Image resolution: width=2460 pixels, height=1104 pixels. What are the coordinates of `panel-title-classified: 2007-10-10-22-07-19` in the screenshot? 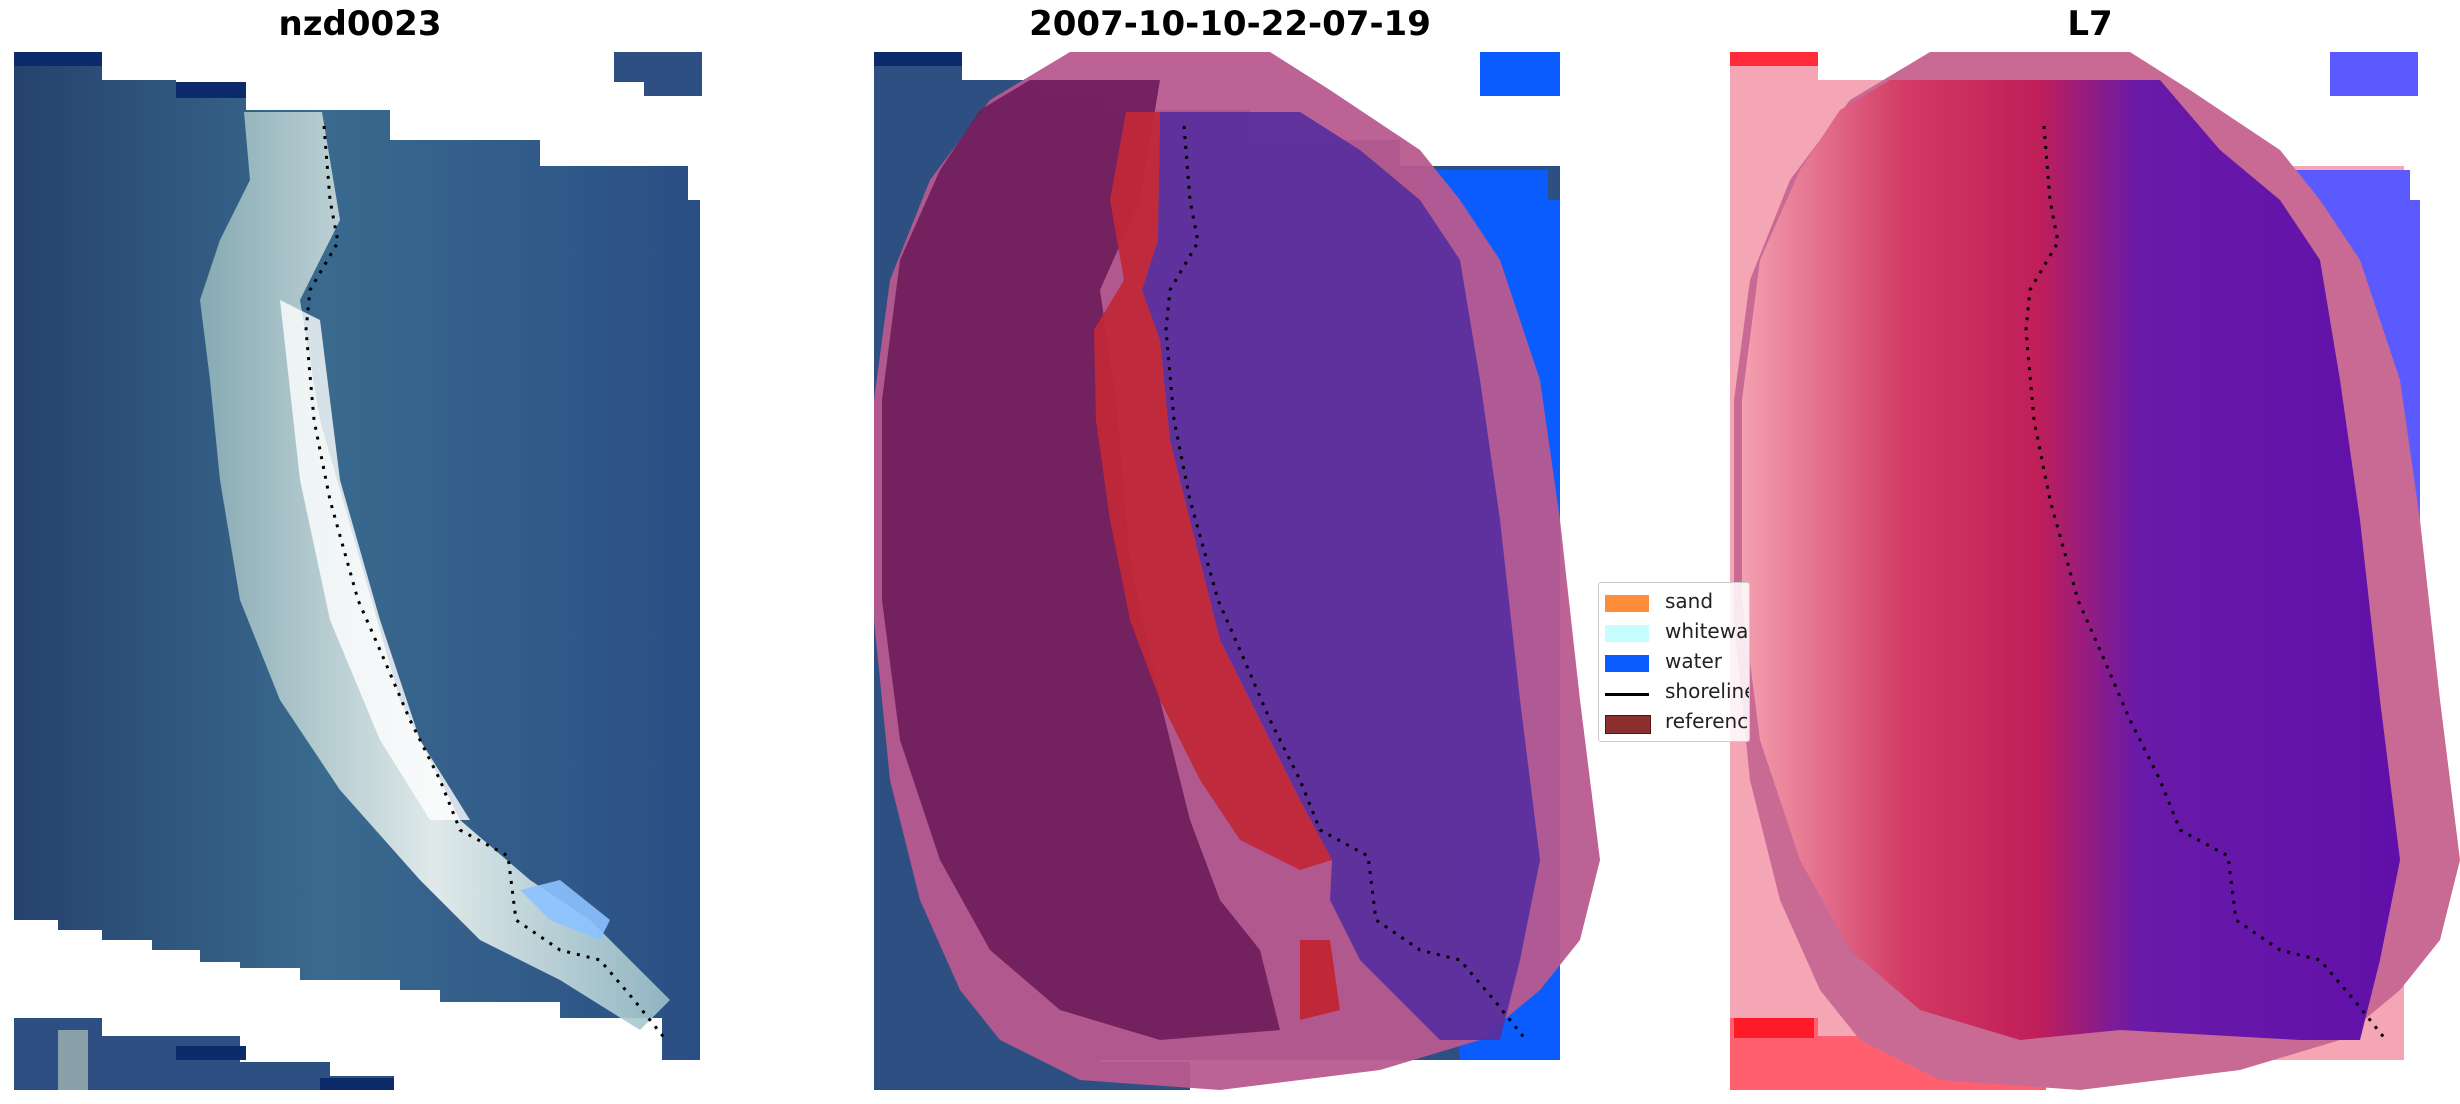 It's located at (1230, 24).